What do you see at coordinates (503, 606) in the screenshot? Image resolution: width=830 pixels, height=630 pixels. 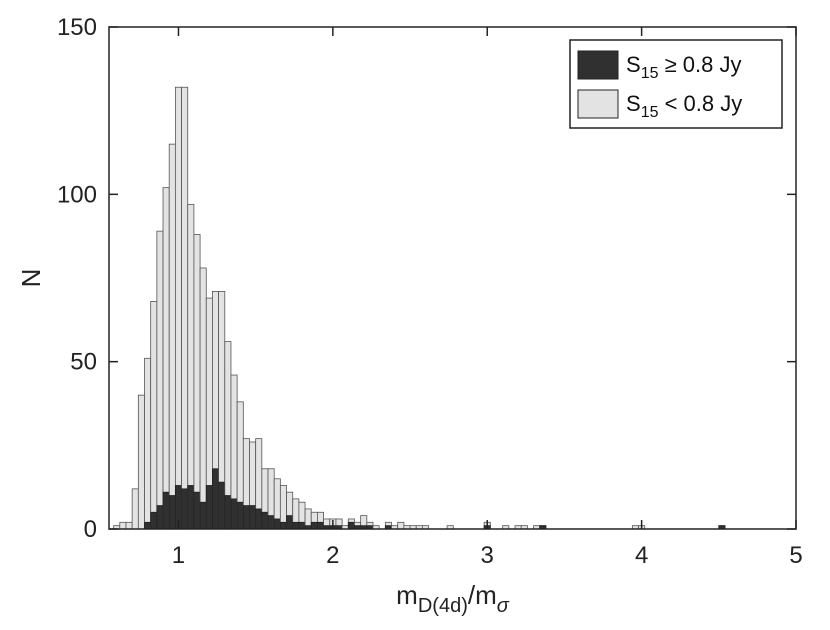 I see `x-axis-label-sub2: σ` at bounding box center [503, 606].